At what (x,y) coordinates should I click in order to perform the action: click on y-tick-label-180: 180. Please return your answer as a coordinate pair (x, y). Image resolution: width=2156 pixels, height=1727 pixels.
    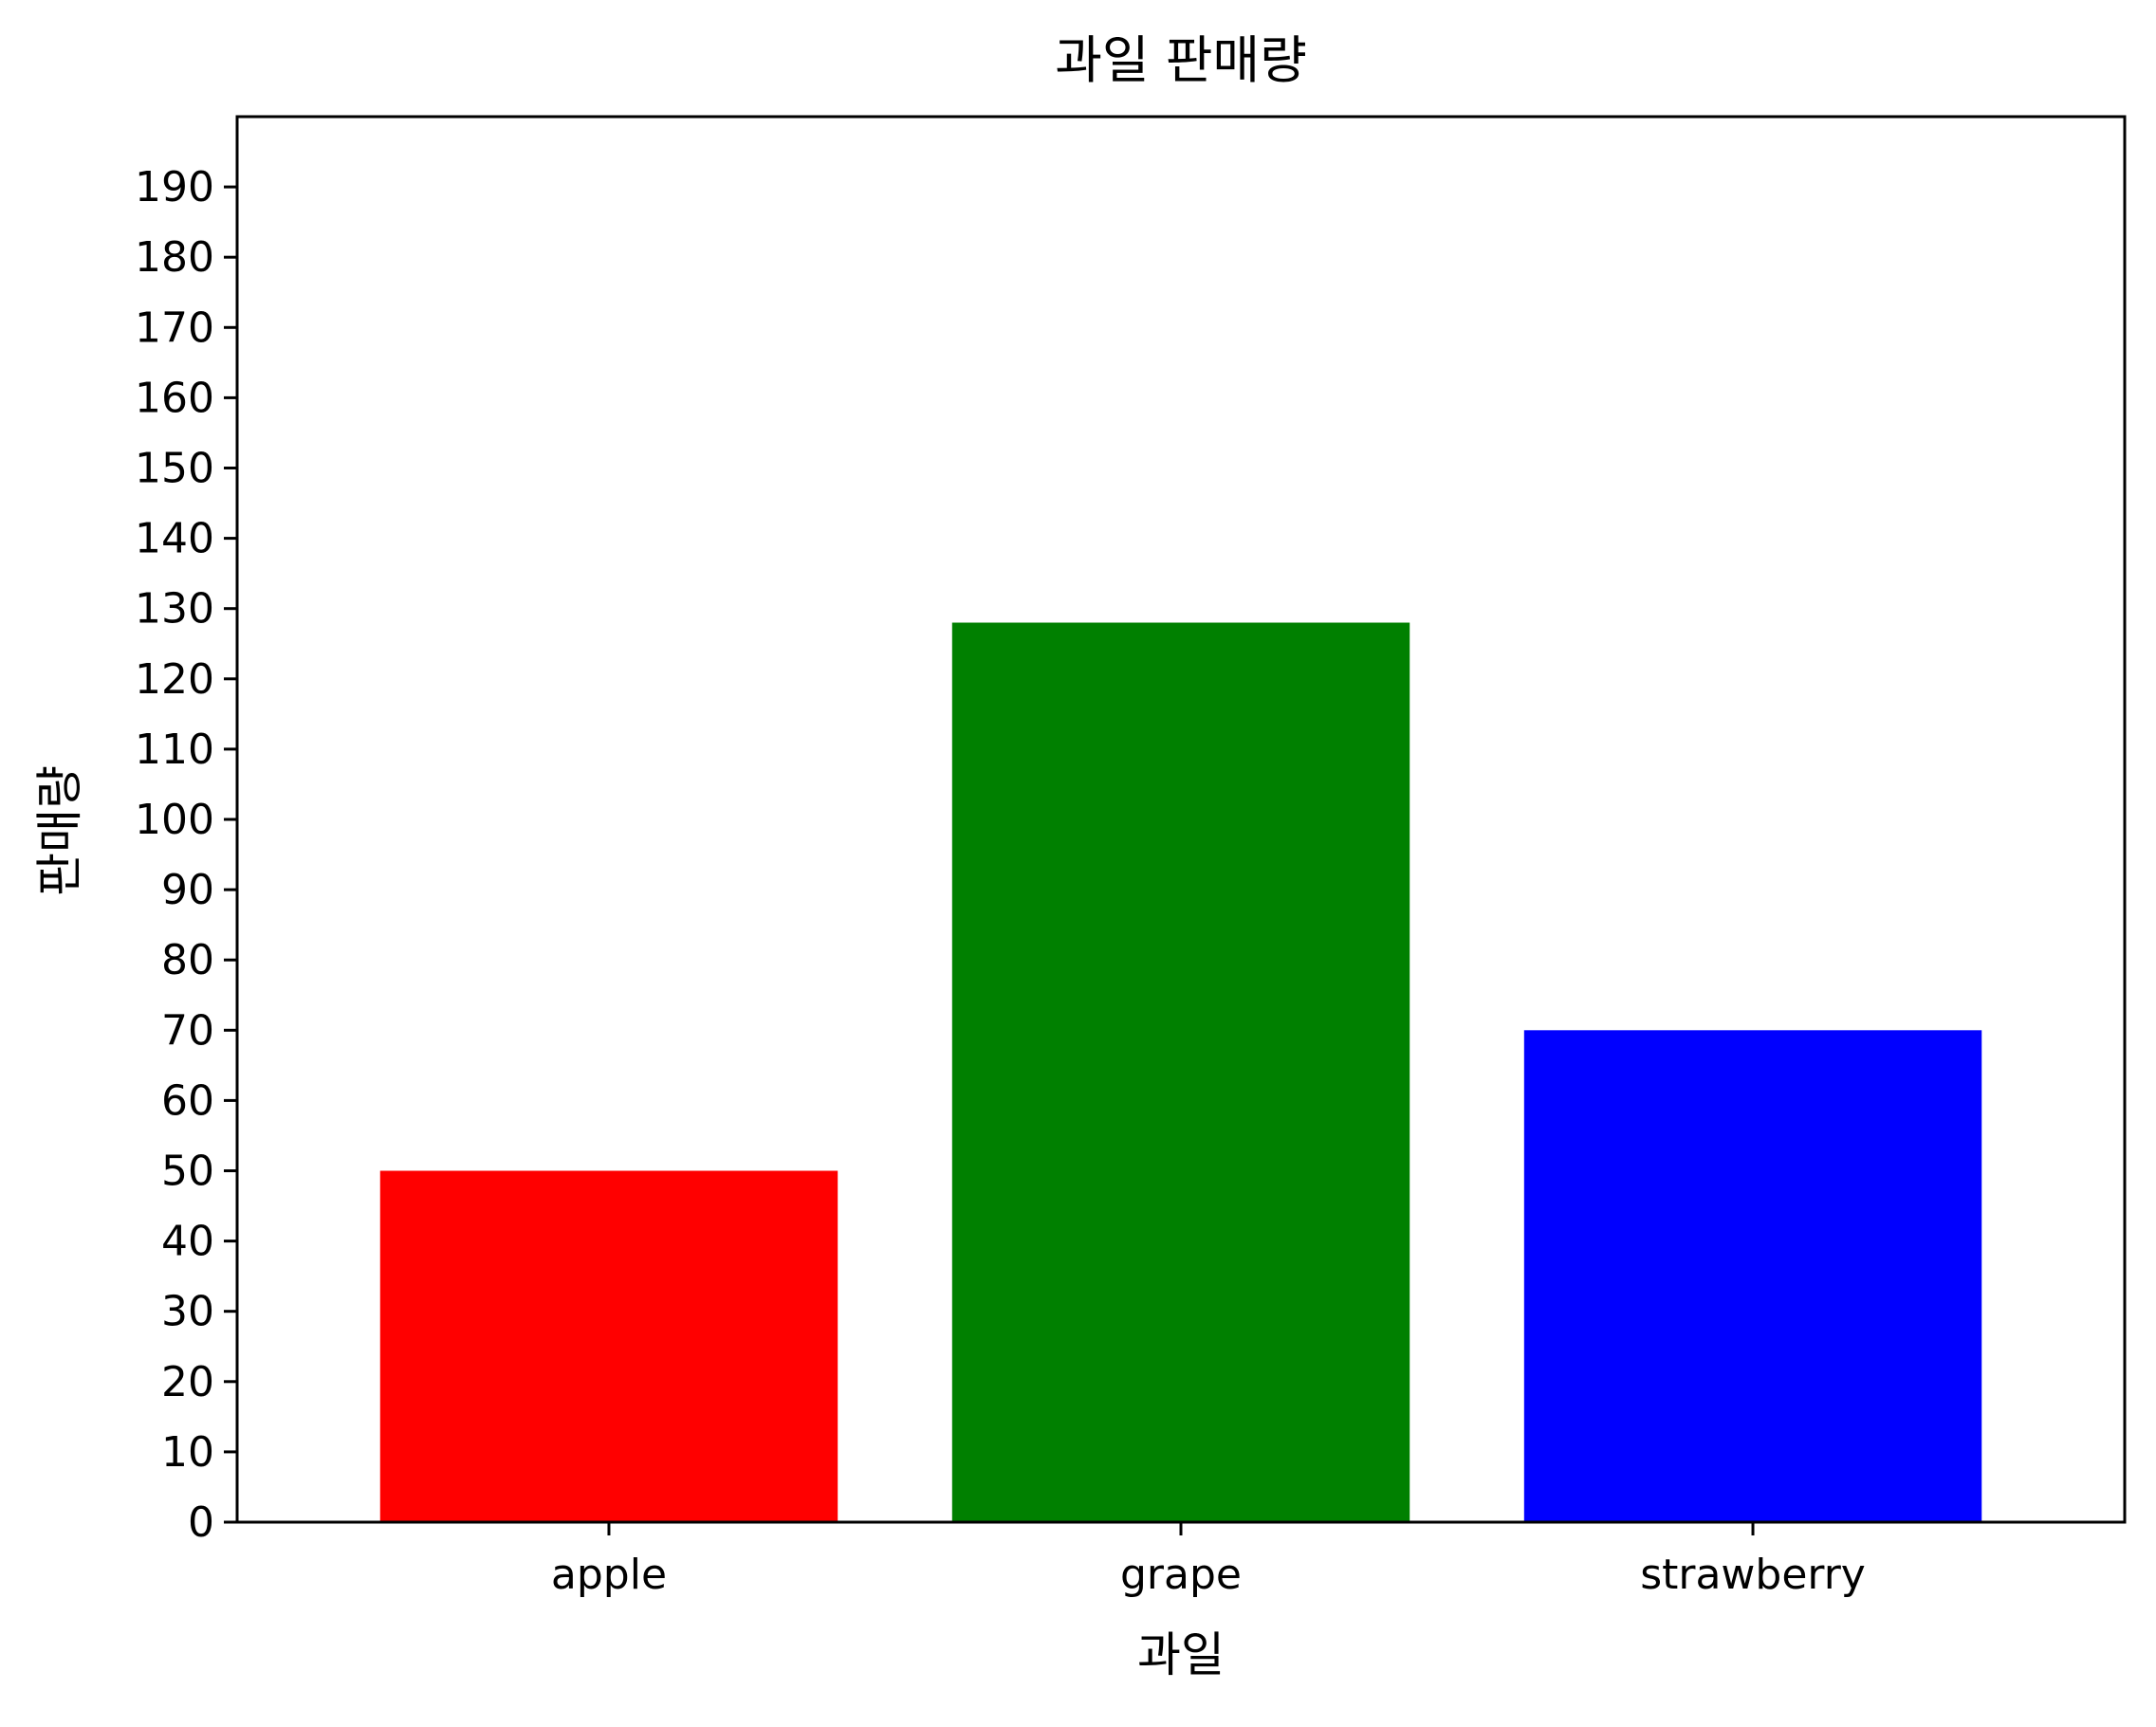
    Looking at the image, I should click on (174, 258).